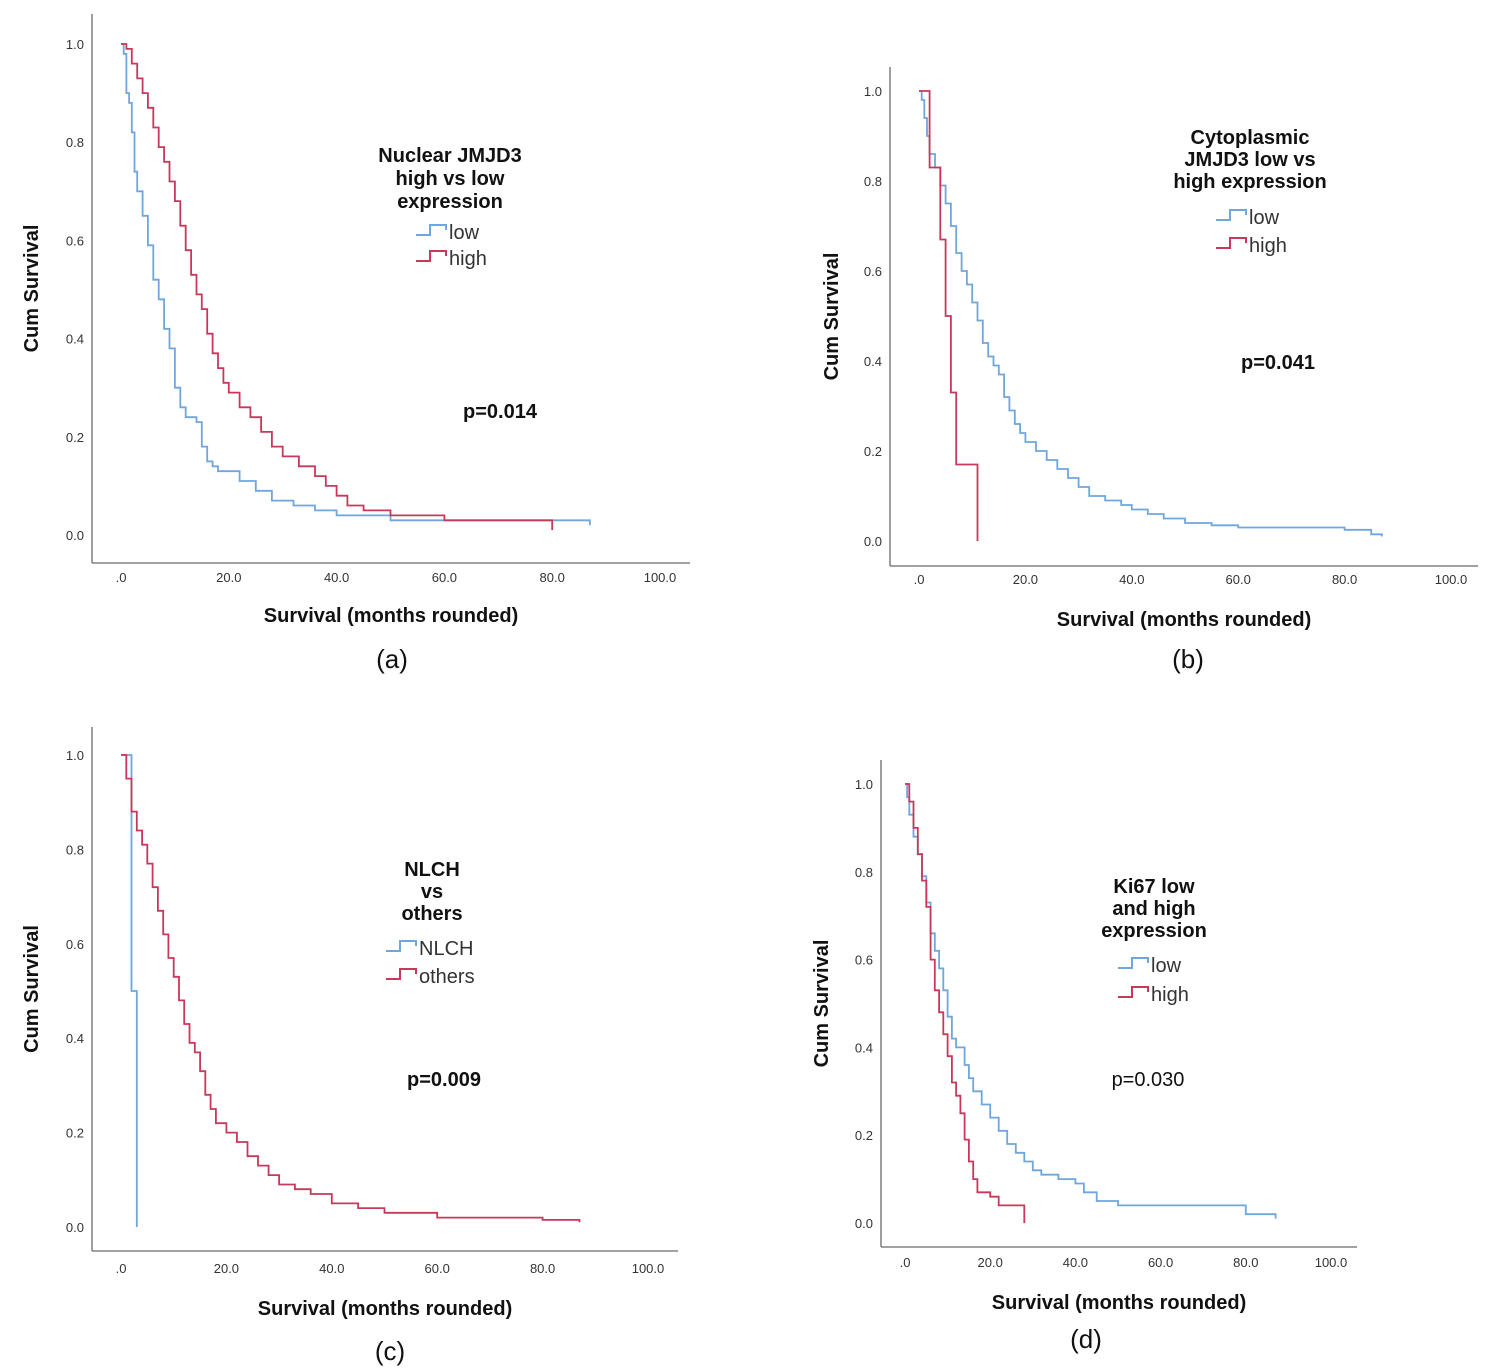 Image resolution: width=1501 pixels, height=1368 pixels. What do you see at coordinates (1278, 363) in the screenshot?
I see `p-value: p=0.041` at bounding box center [1278, 363].